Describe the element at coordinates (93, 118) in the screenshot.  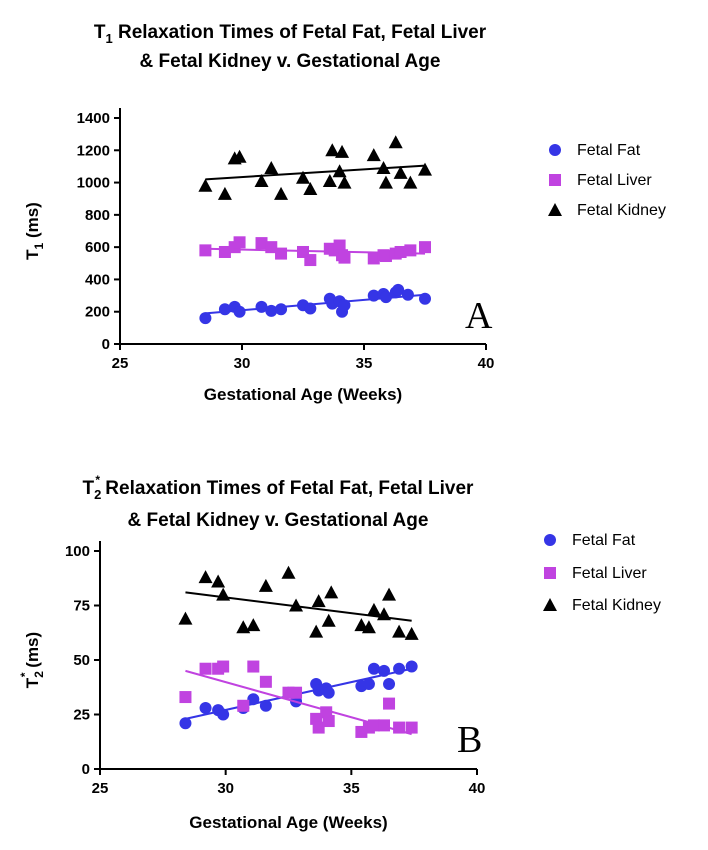
I see `y-tick-label: 1400` at that location.